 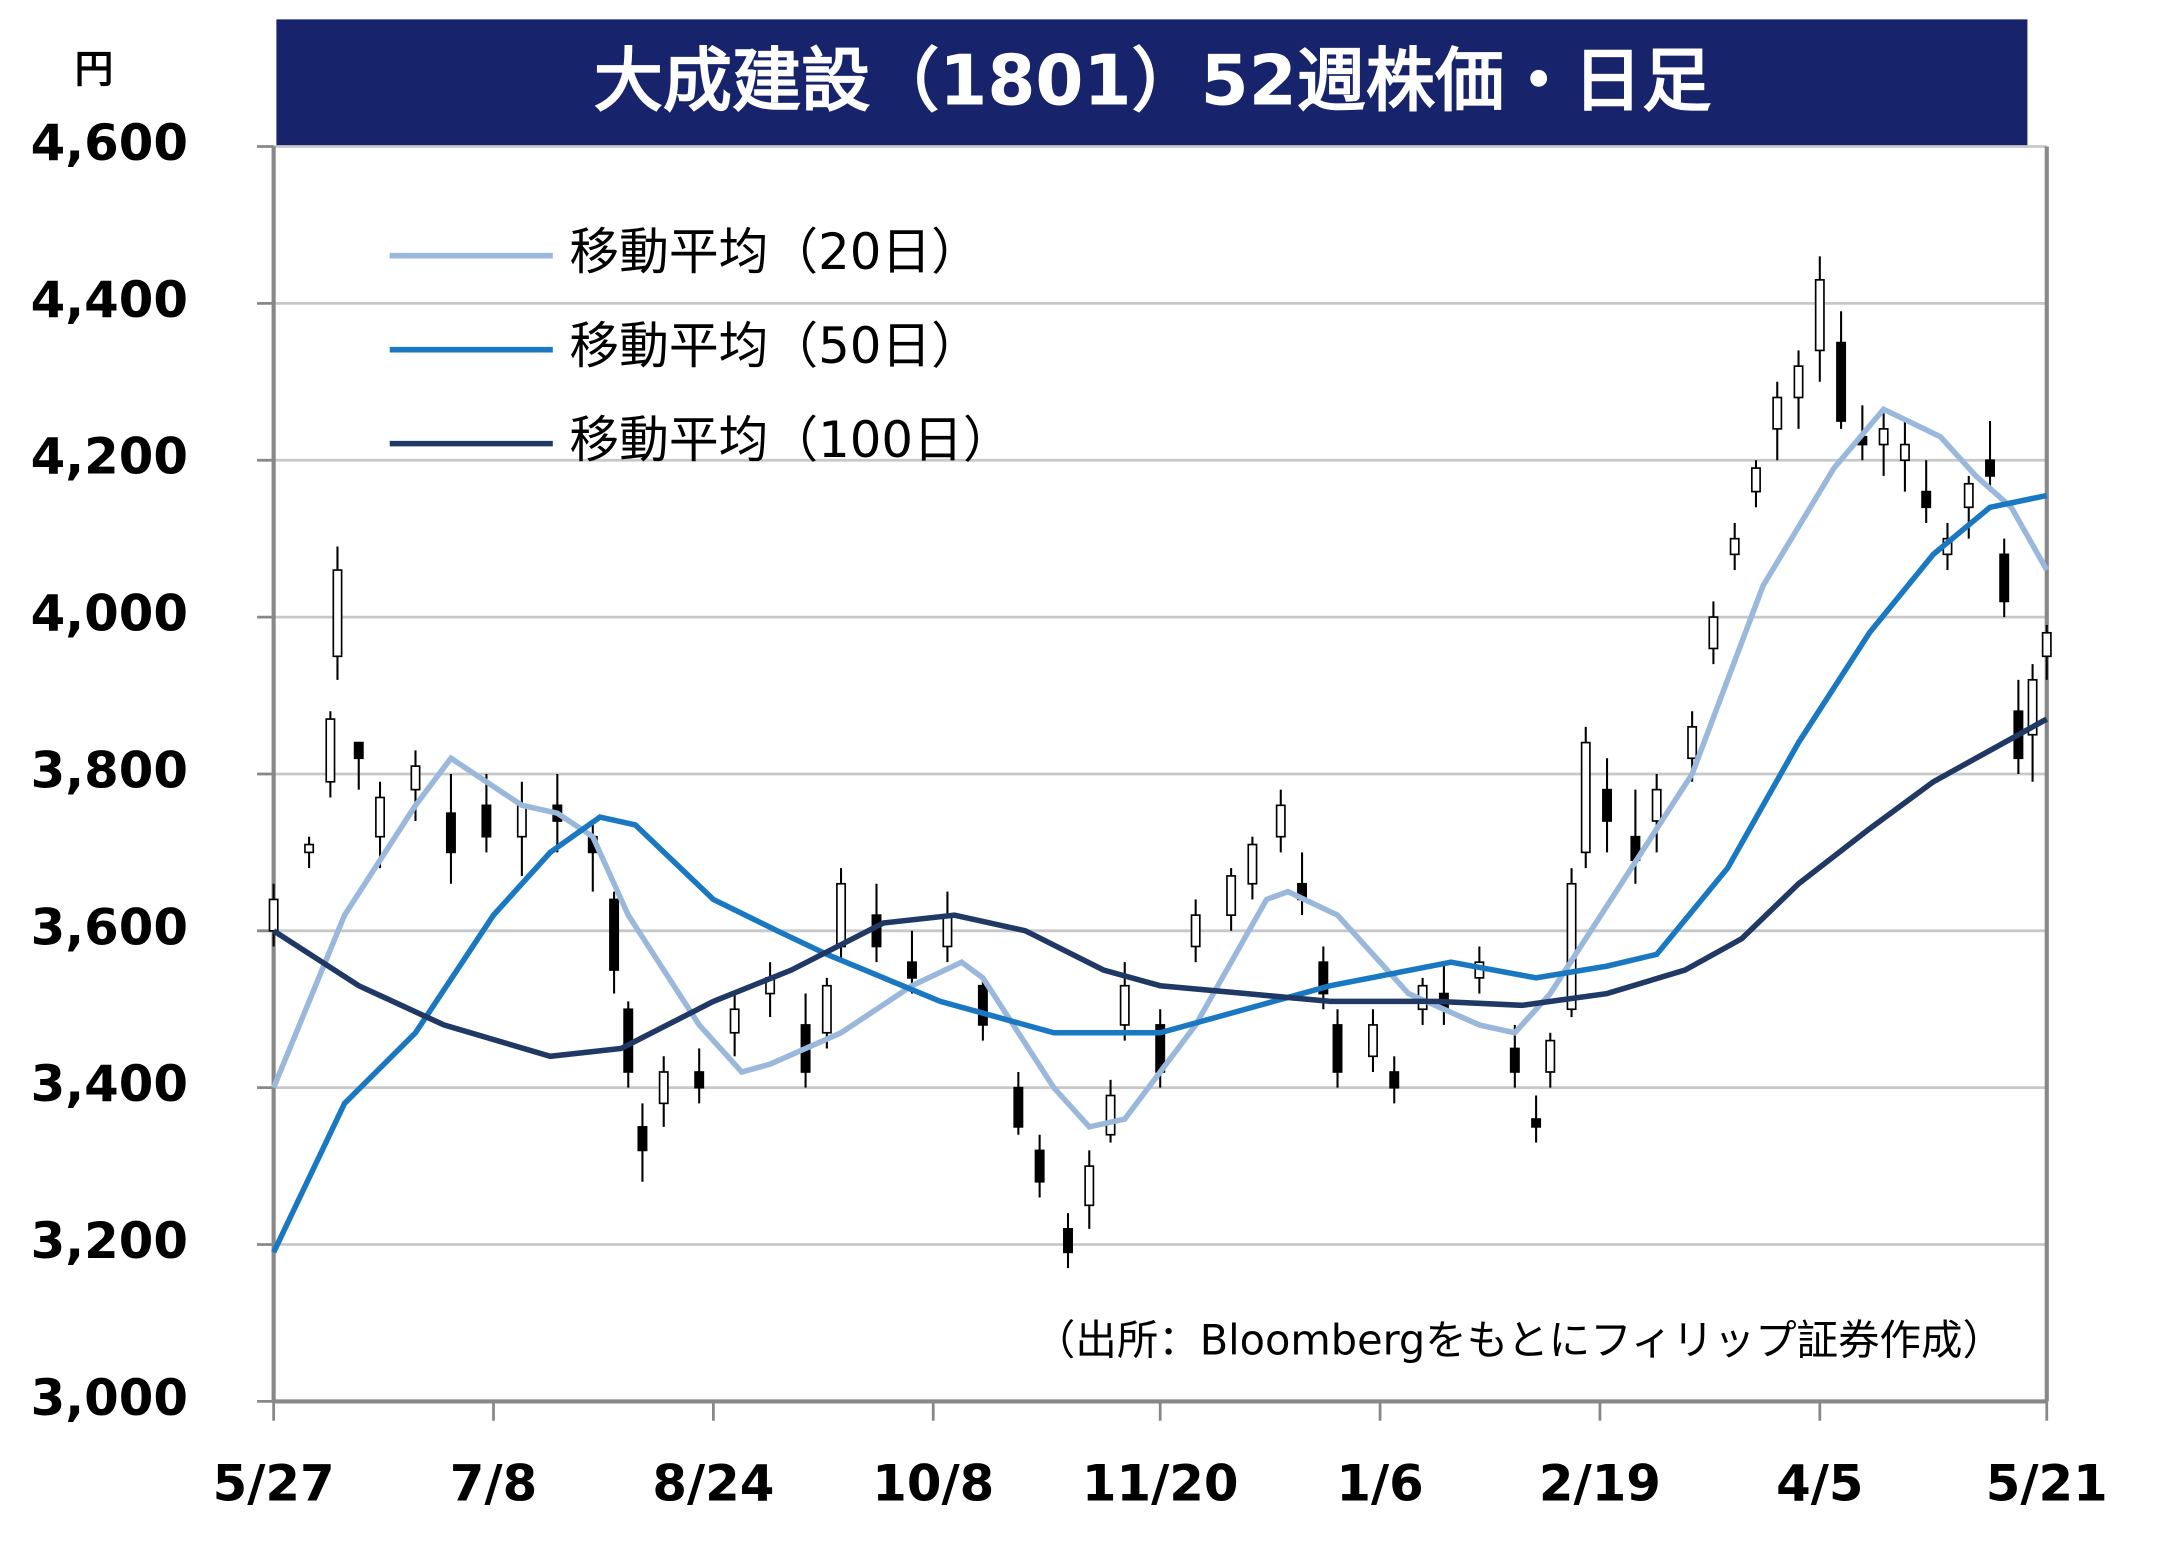 What do you see at coordinates (1379, 1484) in the screenshot?
I see `x-tick-label: 1/6` at bounding box center [1379, 1484].